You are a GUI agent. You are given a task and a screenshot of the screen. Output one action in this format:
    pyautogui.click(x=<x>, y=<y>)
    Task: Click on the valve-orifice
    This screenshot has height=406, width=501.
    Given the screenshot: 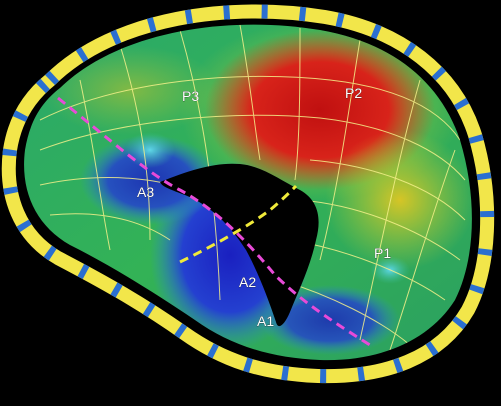 What is the action you would take?
    pyautogui.click(x=239, y=245)
    